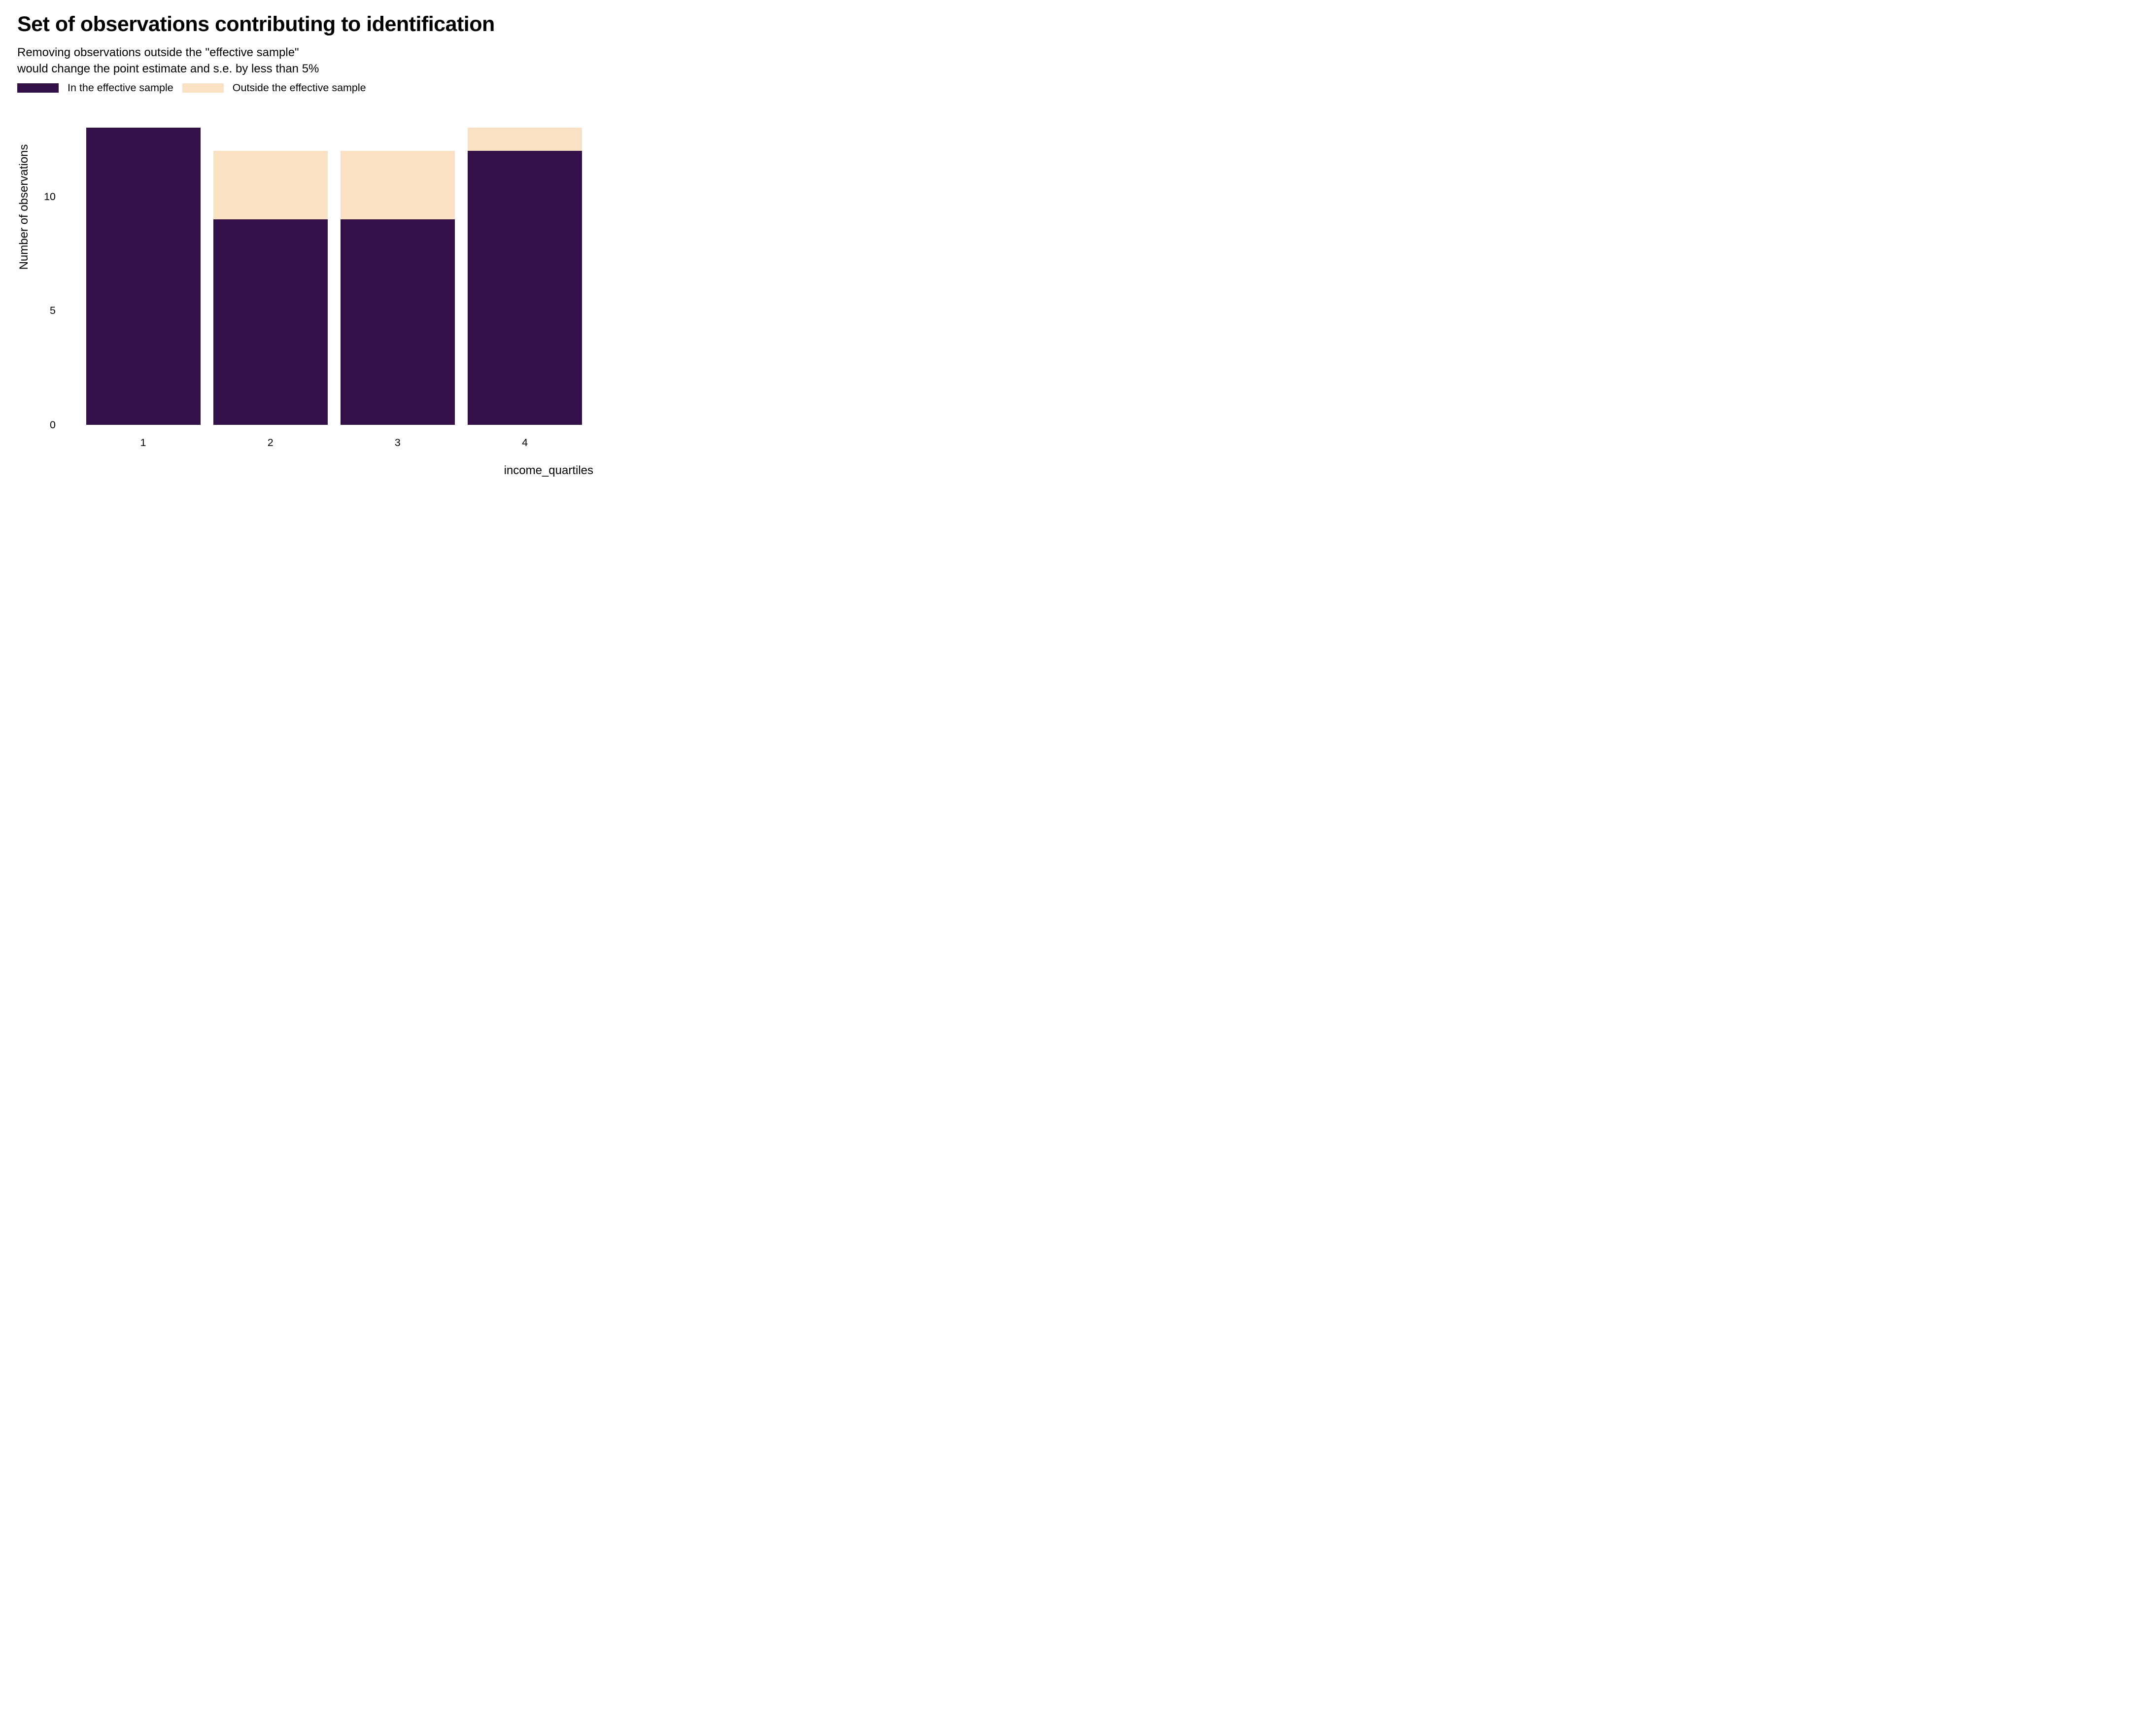  What do you see at coordinates (270, 185) in the screenshot?
I see `bar-segment-outside-effective-q2` at bounding box center [270, 185].